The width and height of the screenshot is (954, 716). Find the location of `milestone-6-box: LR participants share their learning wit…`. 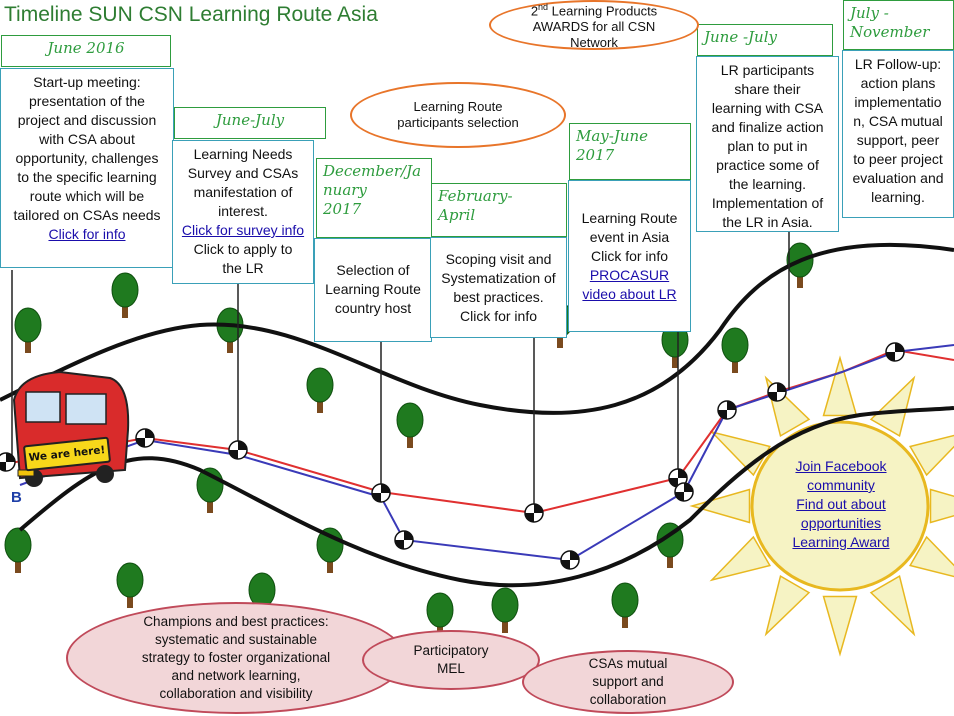

milestone-6-box: LR participants share their learning wit… is located at coordinates (767, 144).